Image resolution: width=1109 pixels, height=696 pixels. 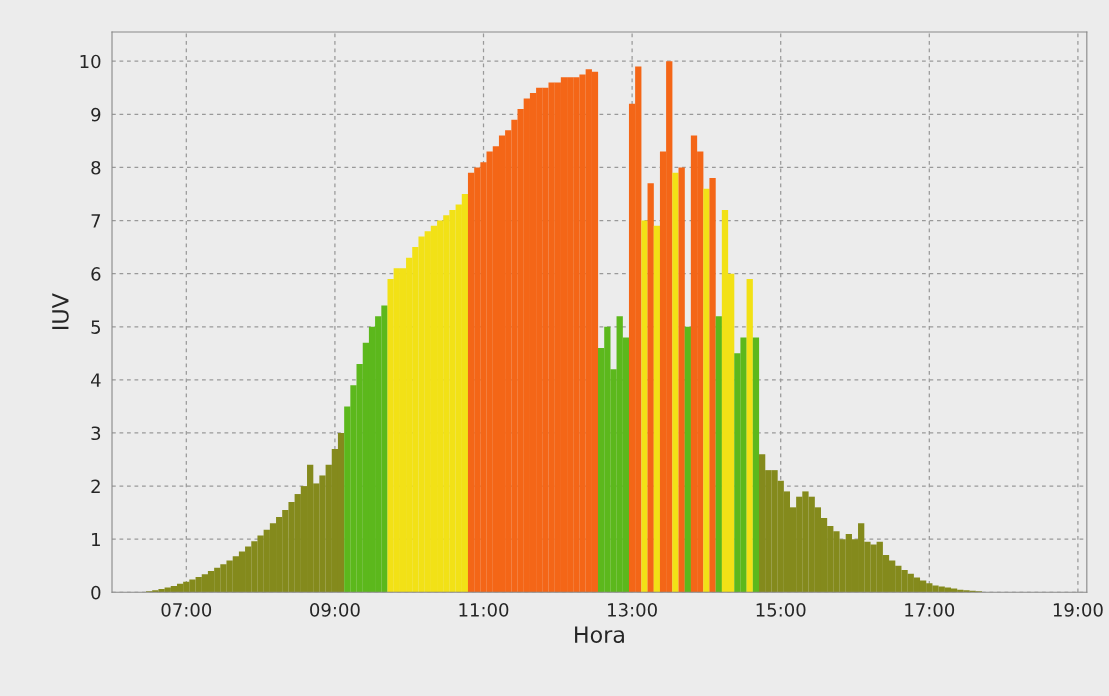 I want to click on y-tick-label: 6, so click(x=96, y=274).